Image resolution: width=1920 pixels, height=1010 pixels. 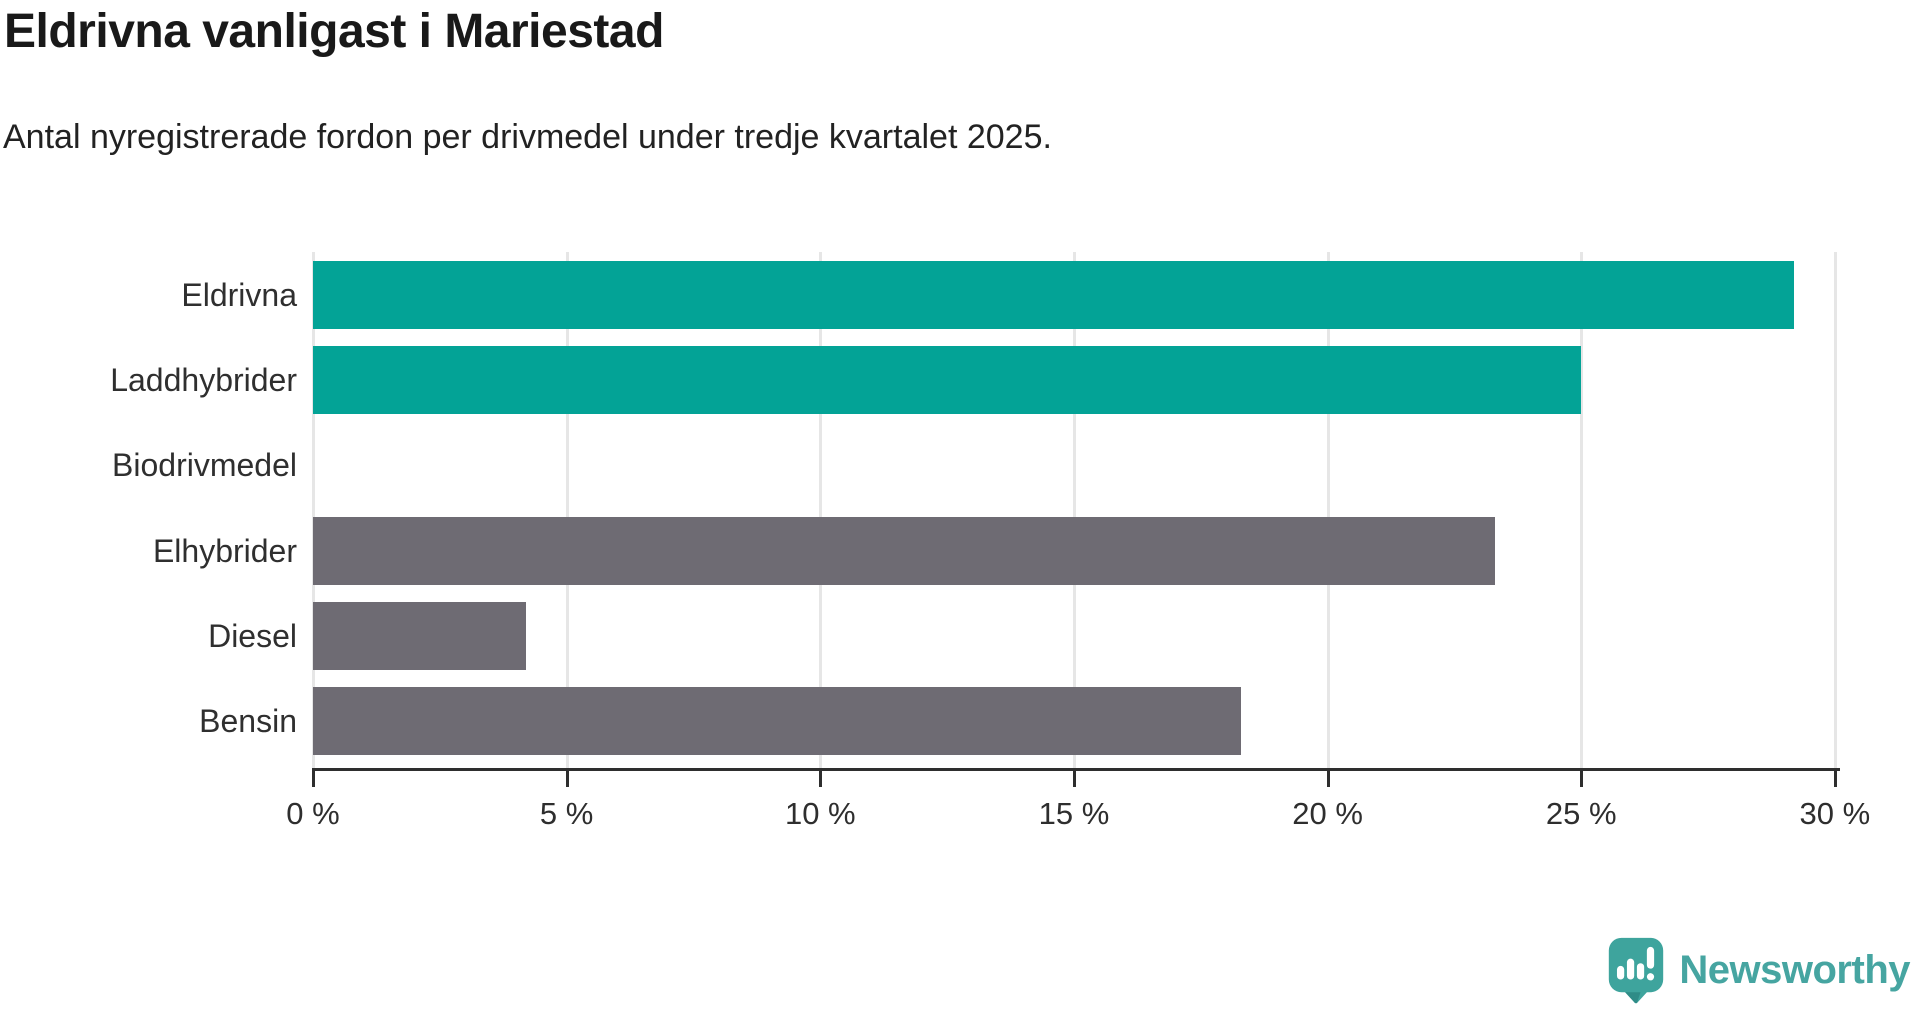 I want to click on x-tick-label-10: 10 %, so click(x=820, y=813).